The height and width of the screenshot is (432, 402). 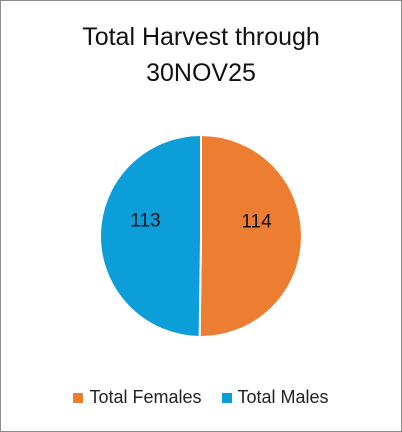 What do you see at coordinates (78, 397) in the screenshot?
I see `legend-swatch-total-females` at bounding box center [78, 397].